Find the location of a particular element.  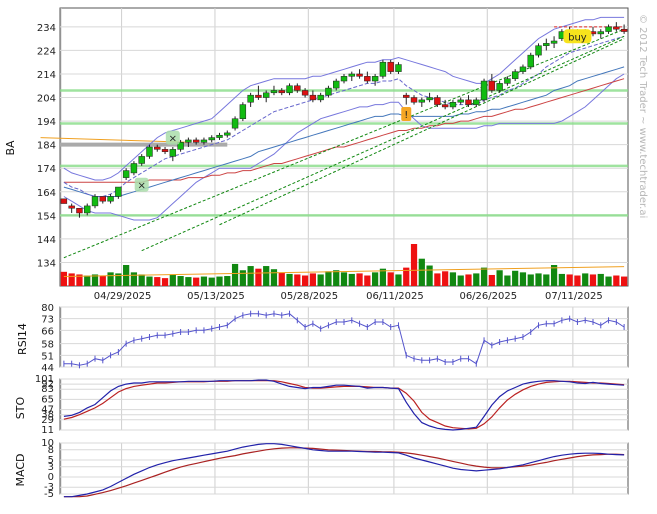

sto-tick-label: 47 is located at coordinates (47, 410).